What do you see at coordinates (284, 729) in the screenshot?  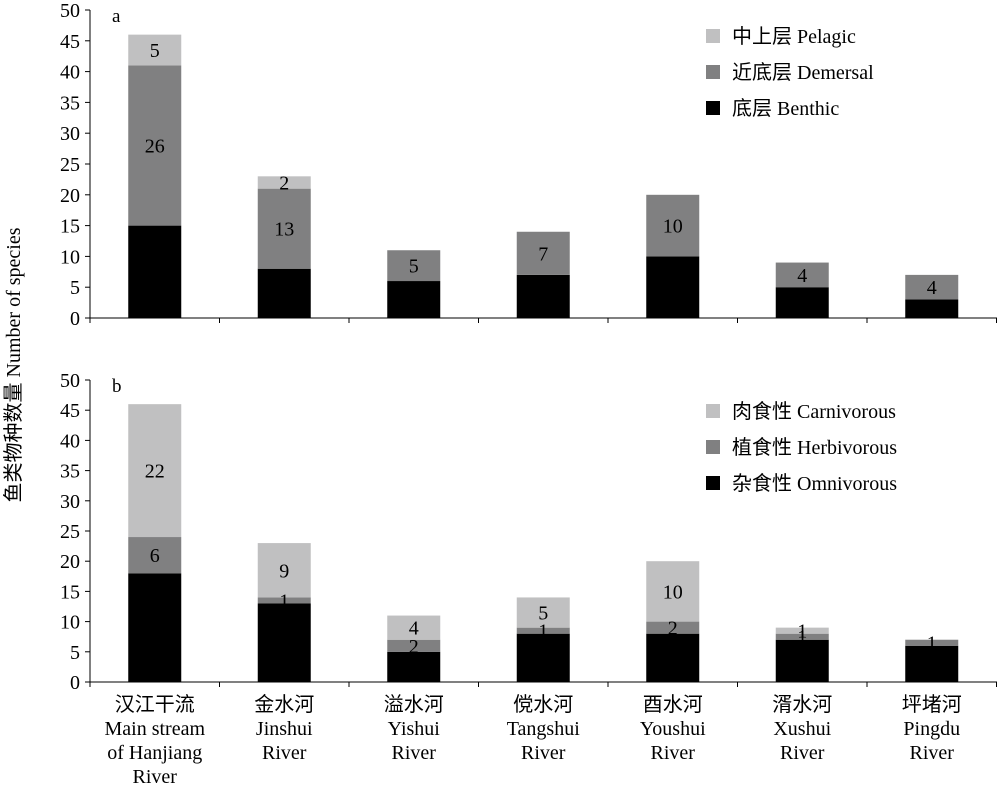 I see `x-category-label: Jinshui` at bounding box center [284, 729].